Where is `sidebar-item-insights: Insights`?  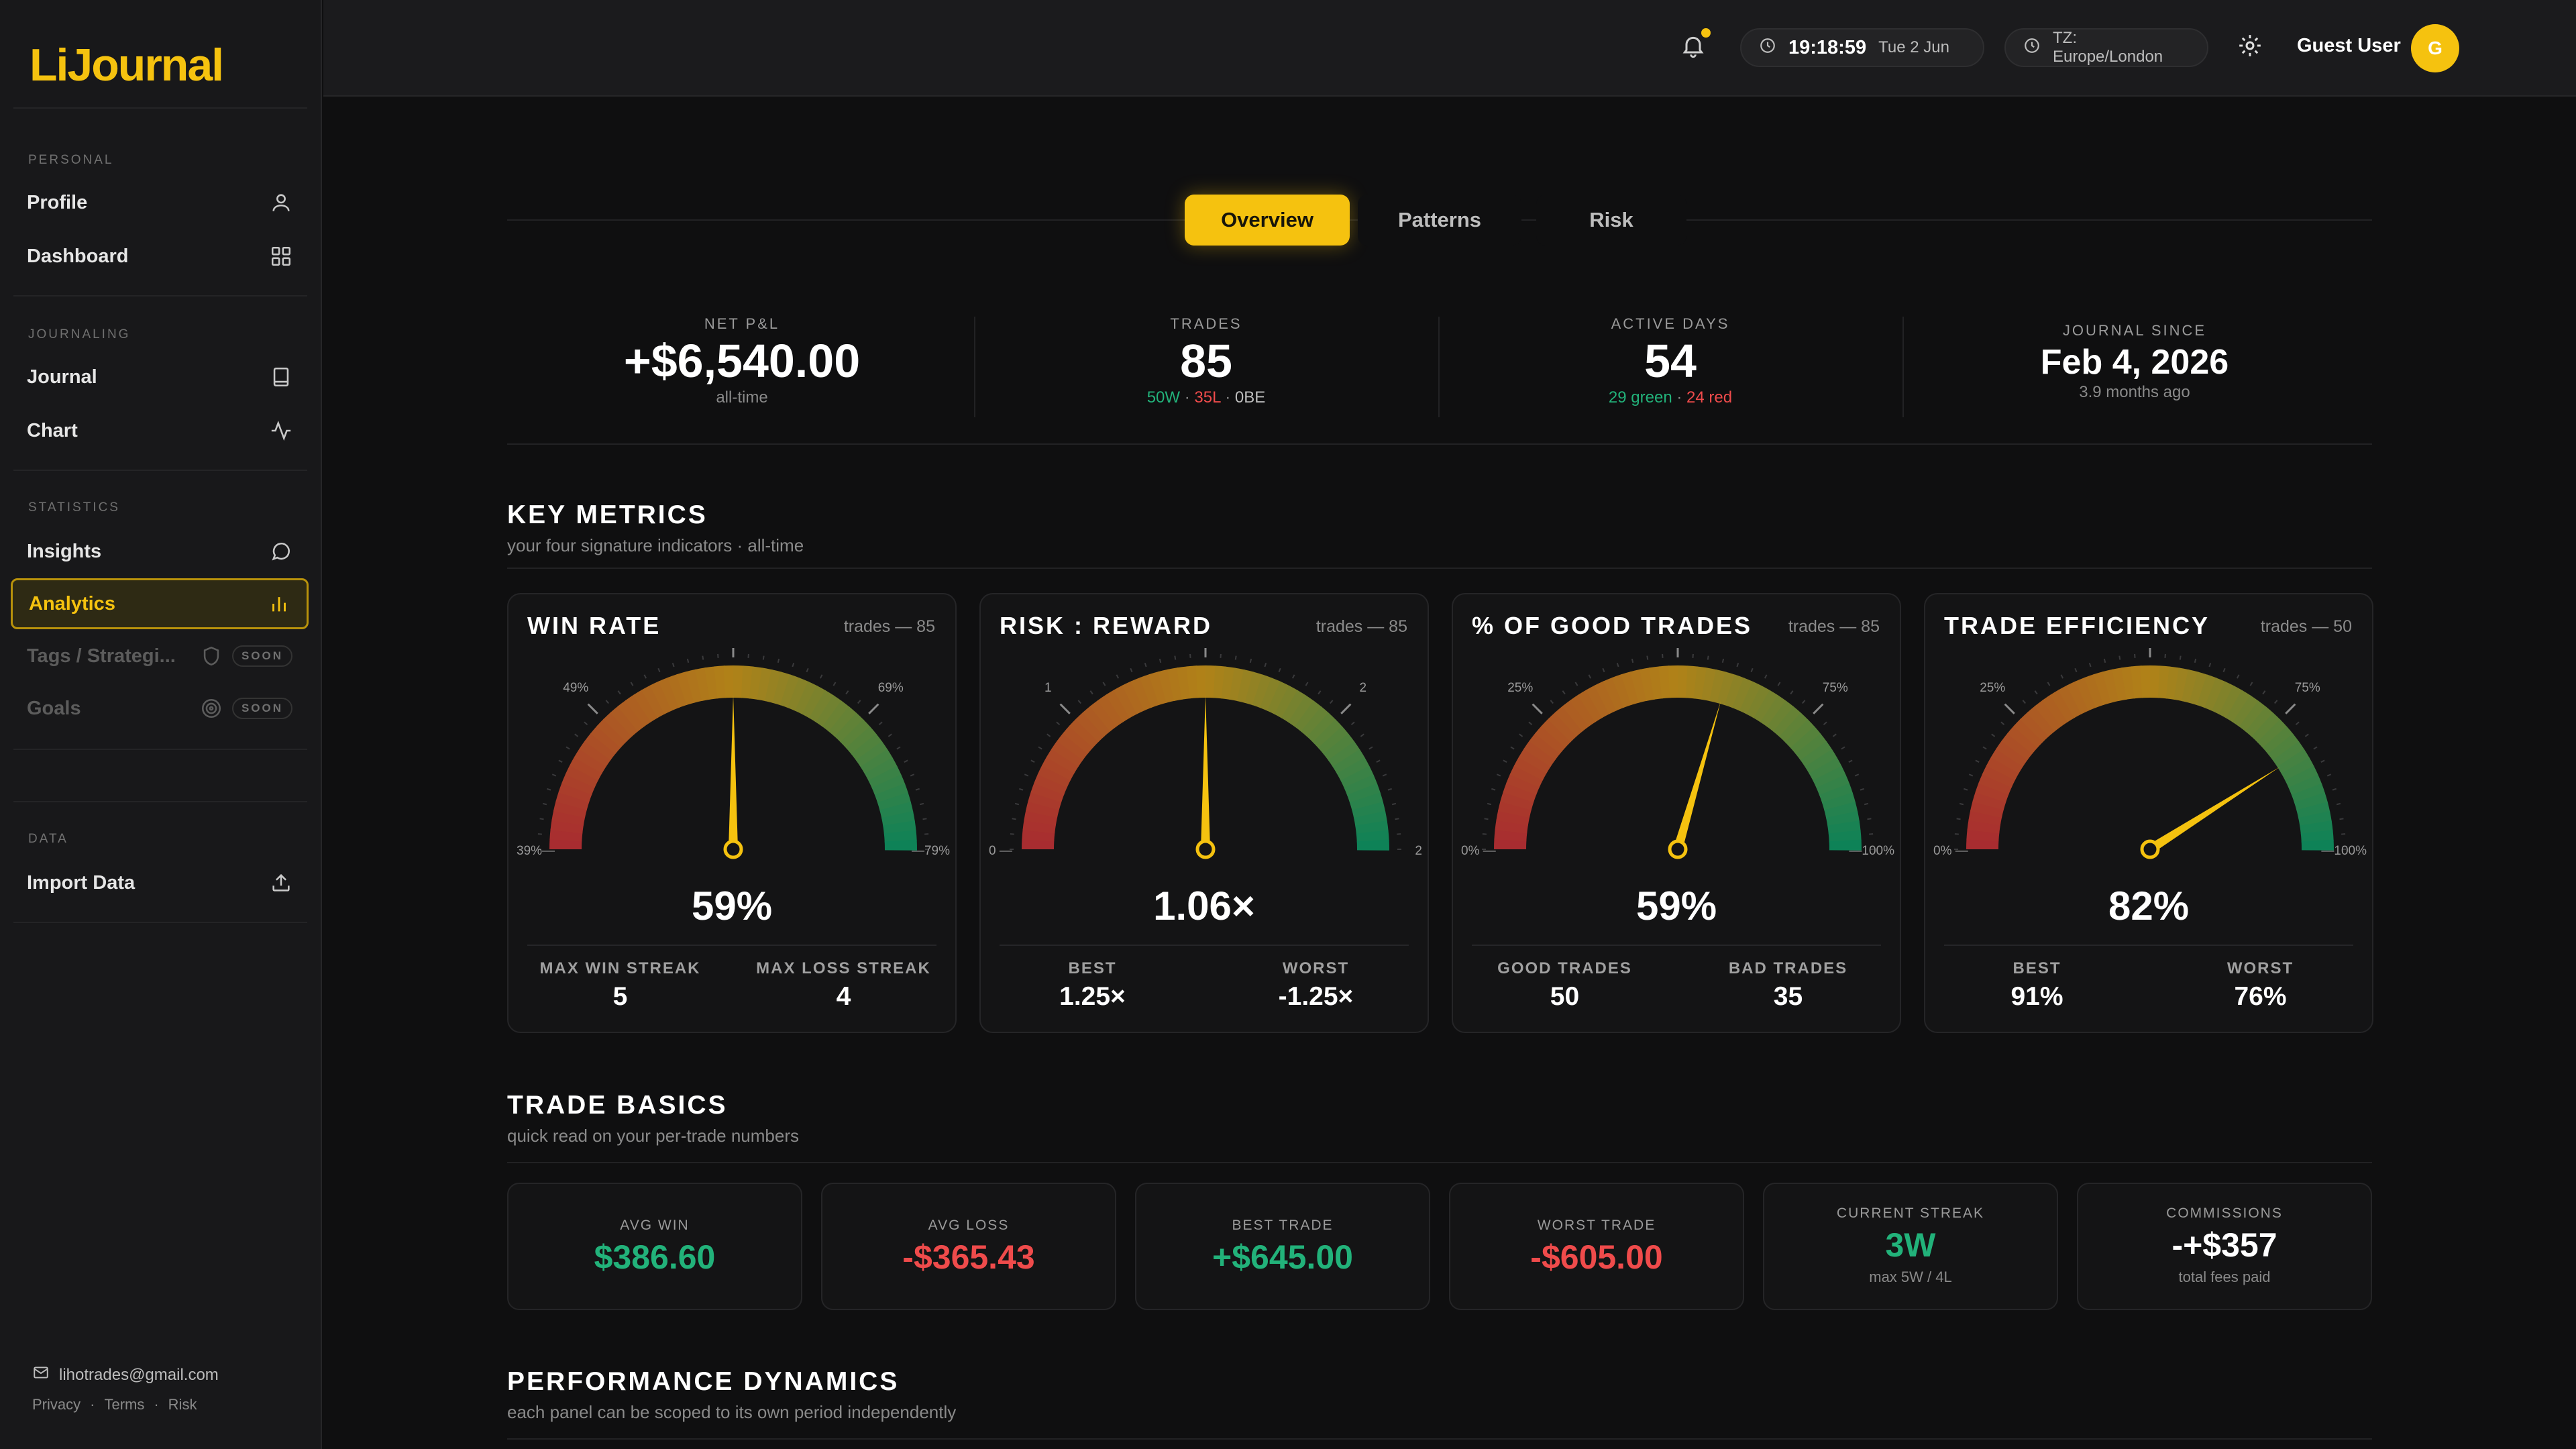
sidebar-item-insights: Insights is located at coordinates (160, 551).